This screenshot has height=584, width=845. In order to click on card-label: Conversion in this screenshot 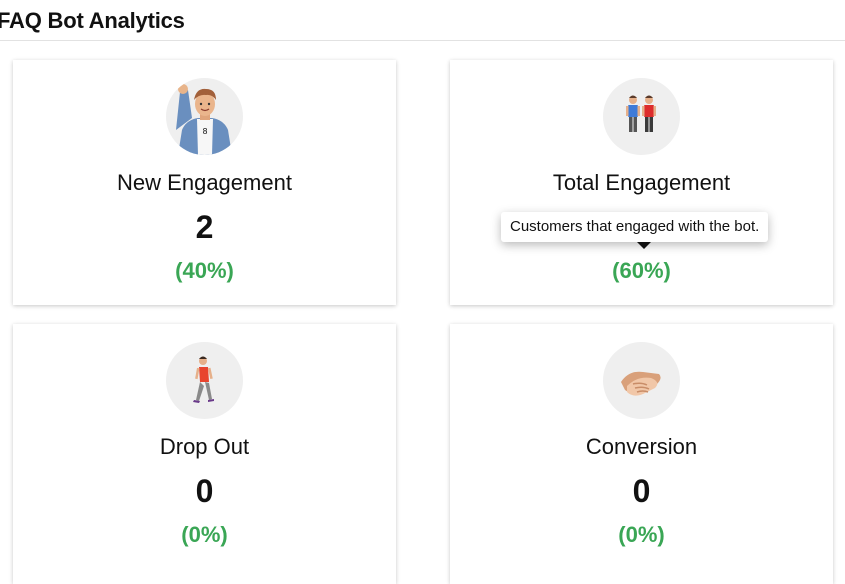, I will do `click(641, 446)`.